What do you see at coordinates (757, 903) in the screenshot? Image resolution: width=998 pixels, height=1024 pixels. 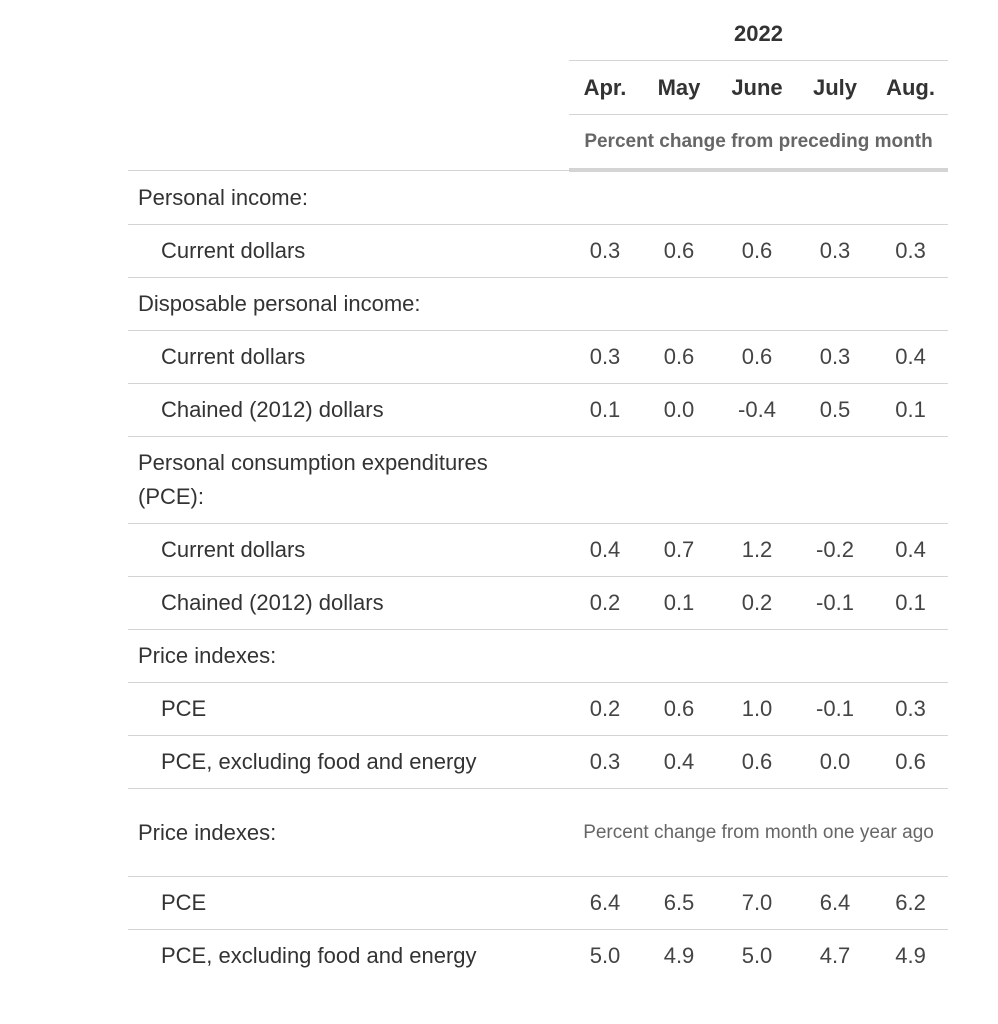 I see `cell-value: 7.0` at bounding box center [757, 903].